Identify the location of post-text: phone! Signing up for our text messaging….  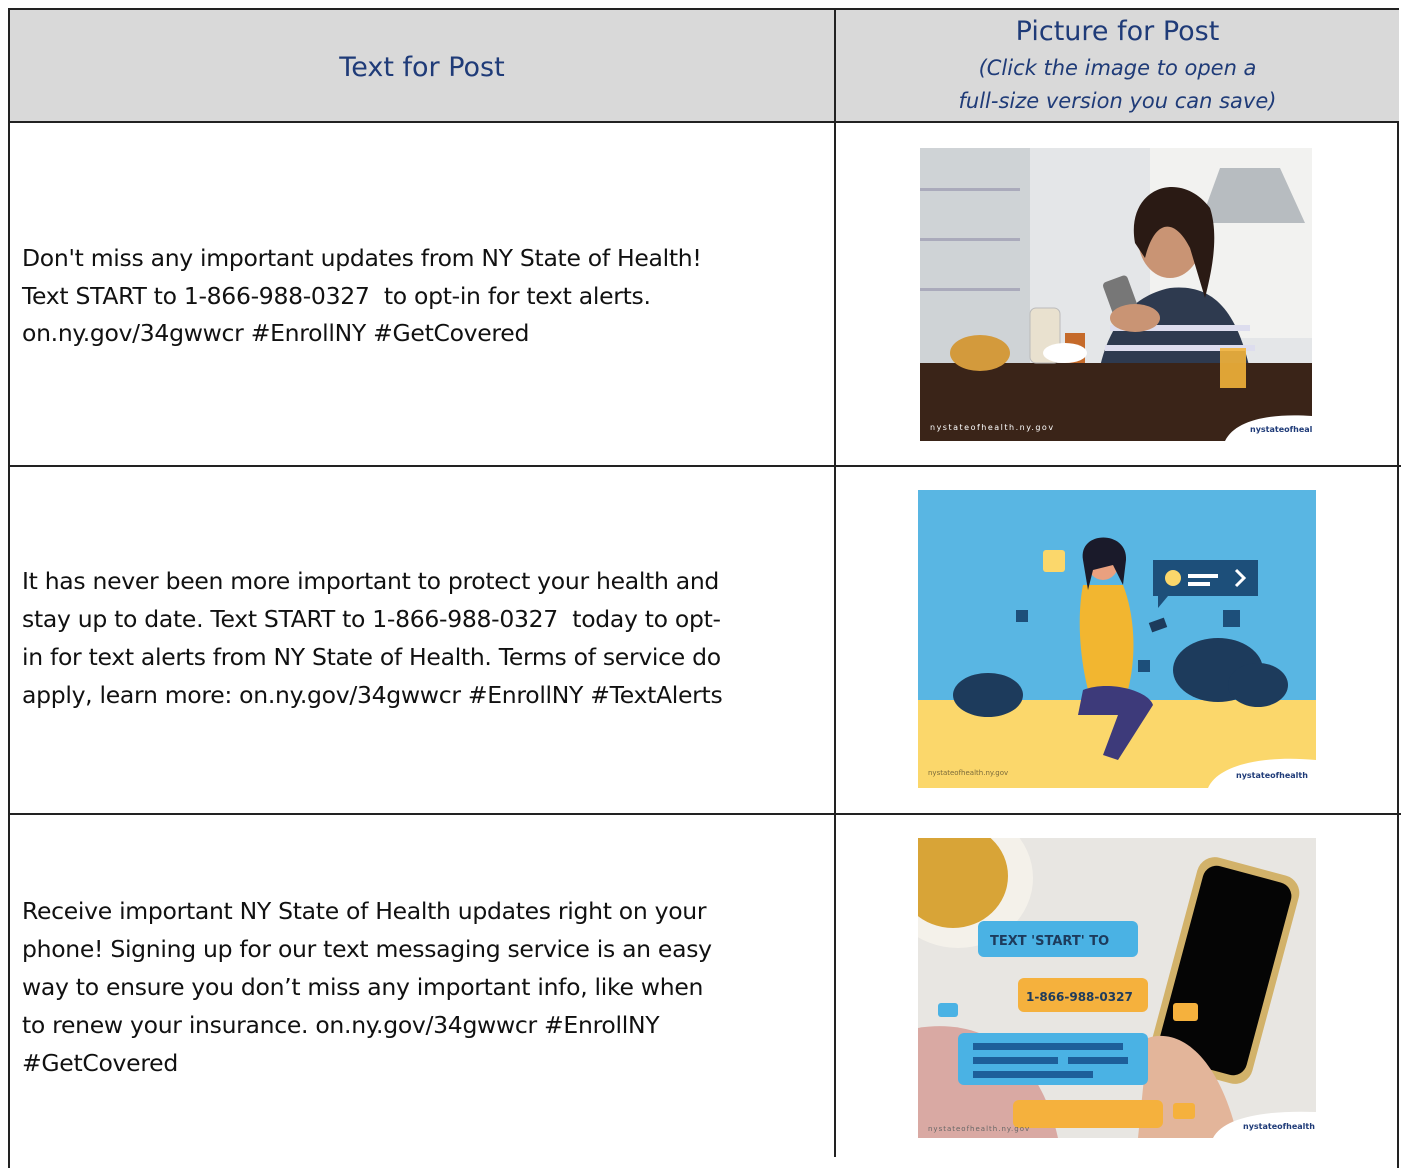
(367, 949).